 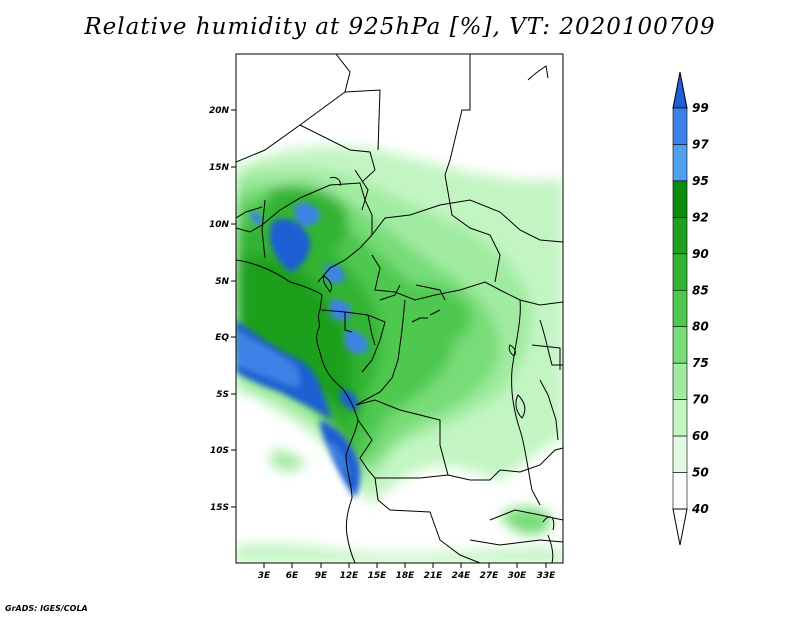 What do you see at coordinates (46, 608) in the screenshot?
I see `grads-credit: GrADS: IGES/COLA` at bounding box center [46, 608].